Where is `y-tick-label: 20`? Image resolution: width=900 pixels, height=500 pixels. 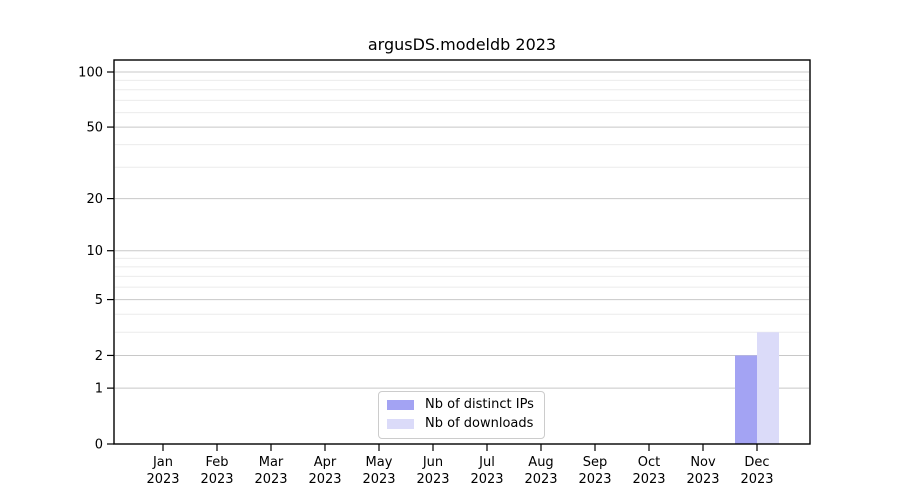
y-tick-label: 20 is located at coordinates (94, 199).